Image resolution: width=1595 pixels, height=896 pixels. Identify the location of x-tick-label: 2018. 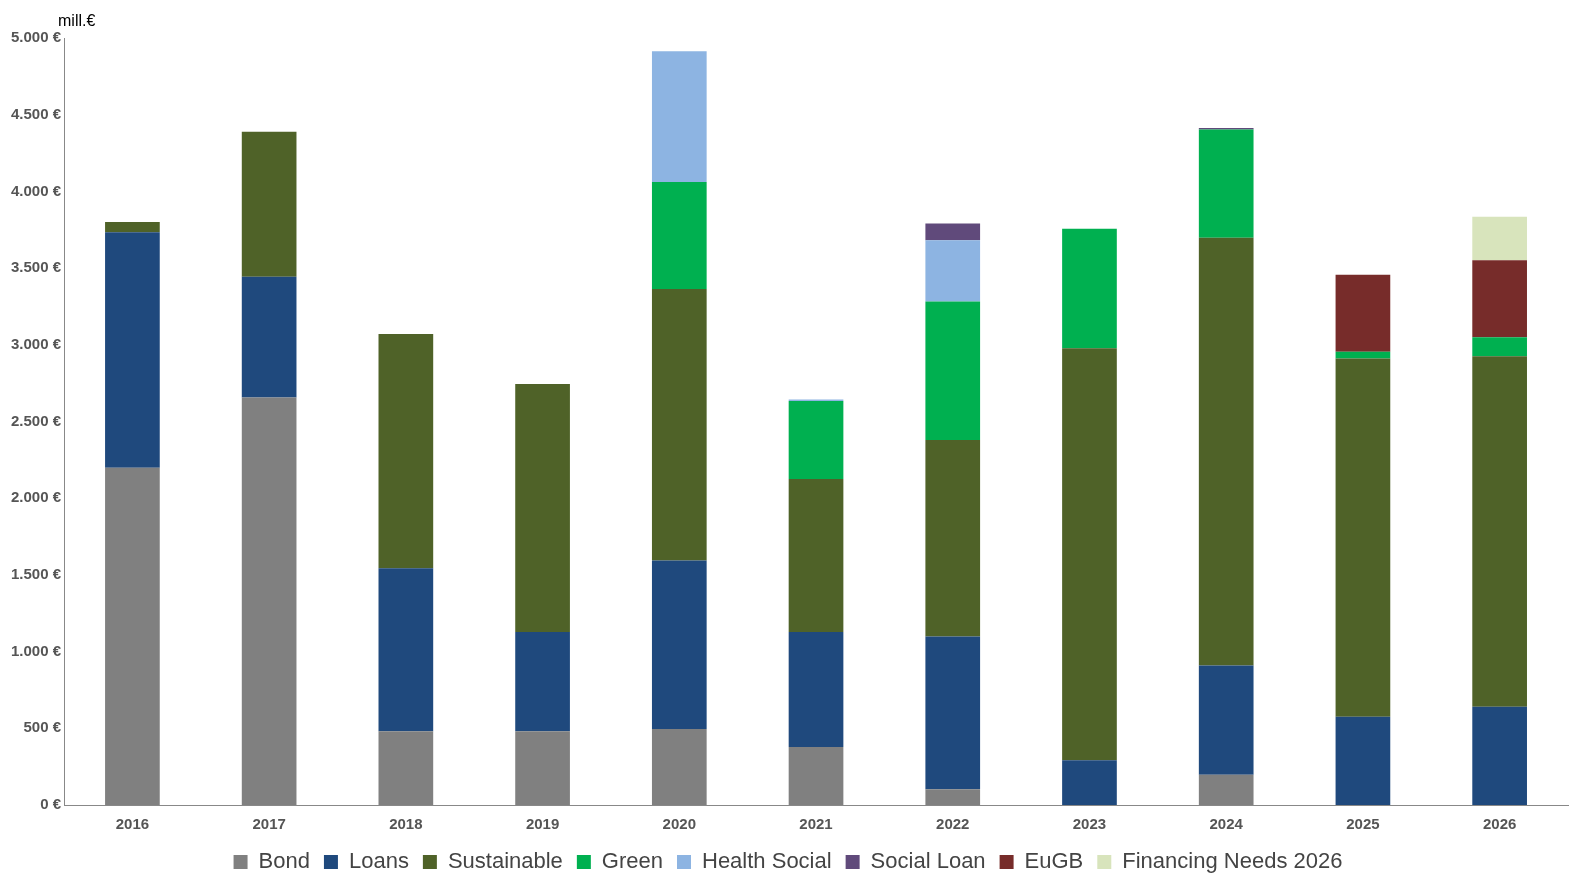
(406, 824).